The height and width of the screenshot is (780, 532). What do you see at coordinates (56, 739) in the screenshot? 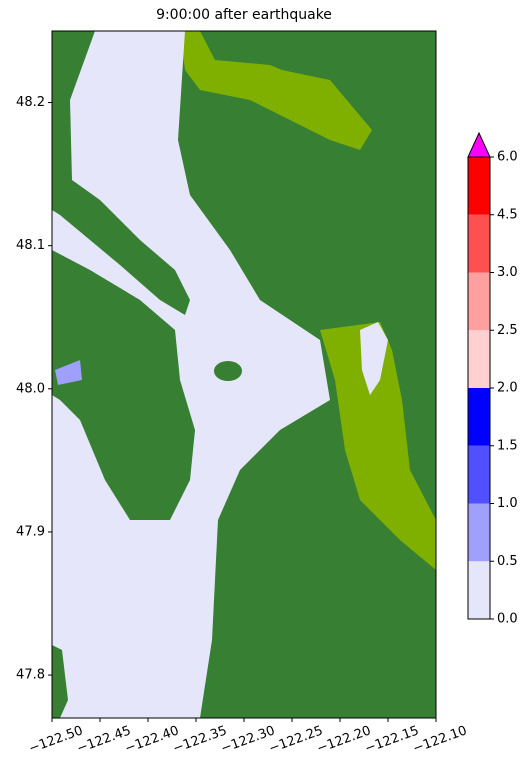
I see `x-tick-label: −122.50` at bounding box center [56, 739].